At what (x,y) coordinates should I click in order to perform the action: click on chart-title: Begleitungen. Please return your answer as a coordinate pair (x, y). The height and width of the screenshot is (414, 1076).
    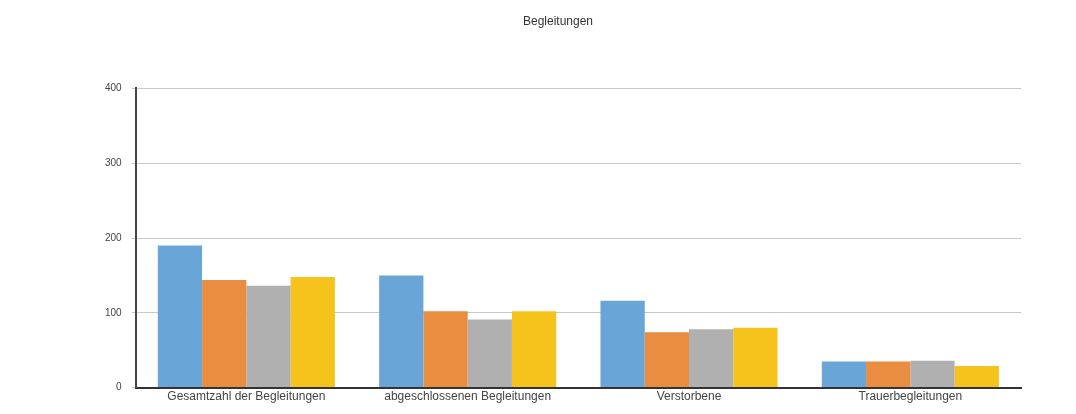
    Looking at the image, I should click on (558, 20).